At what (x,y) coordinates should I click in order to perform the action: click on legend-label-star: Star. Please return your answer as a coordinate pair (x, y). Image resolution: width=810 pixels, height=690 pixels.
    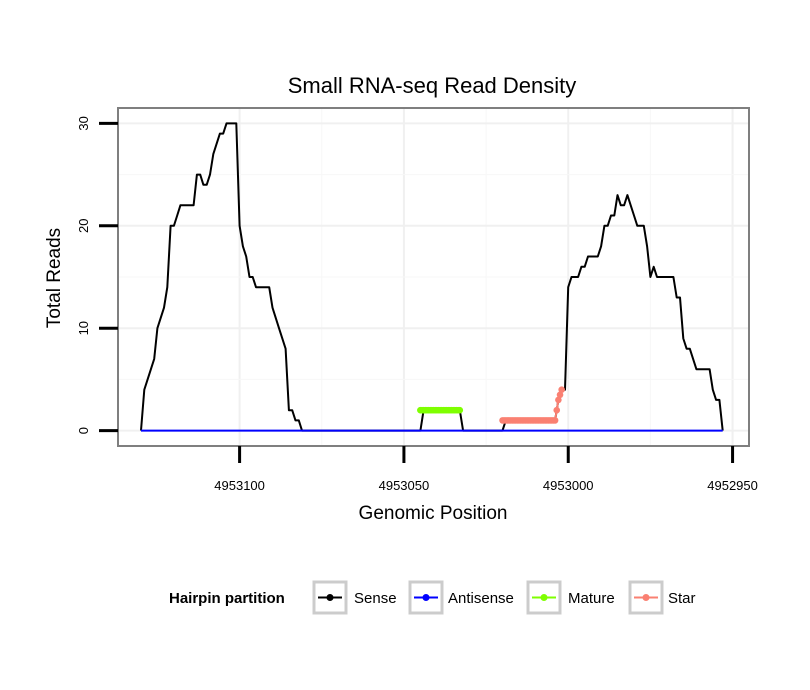
    Looking at the image, I should click on (682, 598).